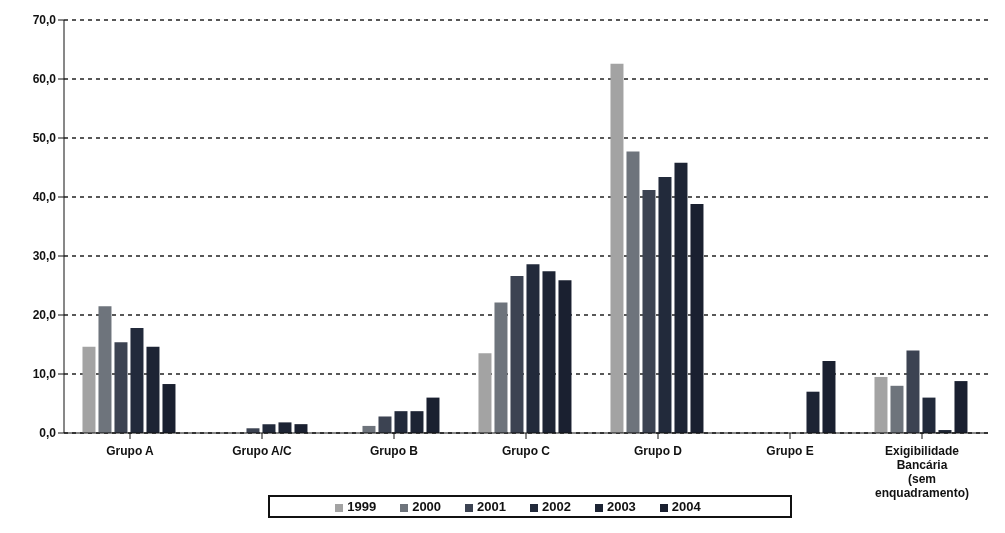 The height and width of the screenshot is (533, 1005). I want to click on y-tick-label: 70,0, so click(44, 20).